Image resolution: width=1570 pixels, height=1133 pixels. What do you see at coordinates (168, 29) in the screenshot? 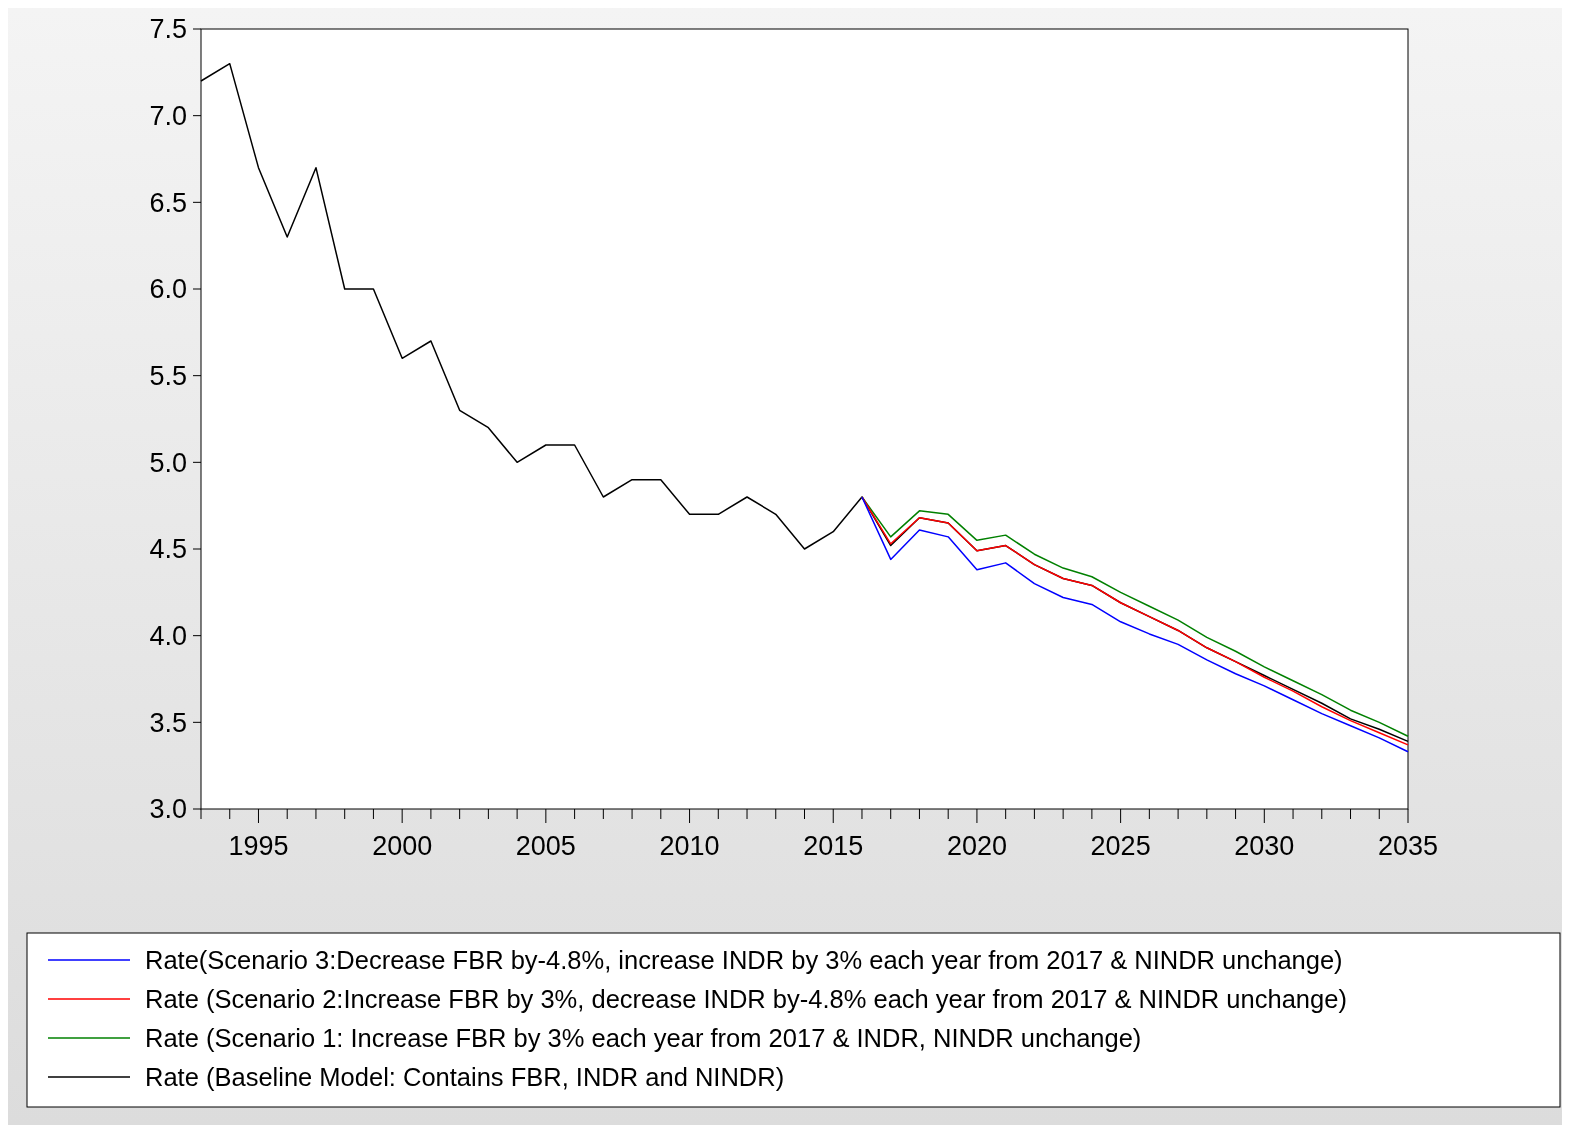
I see `y-tick-label: 7.5` at bounding box center [168, 29].